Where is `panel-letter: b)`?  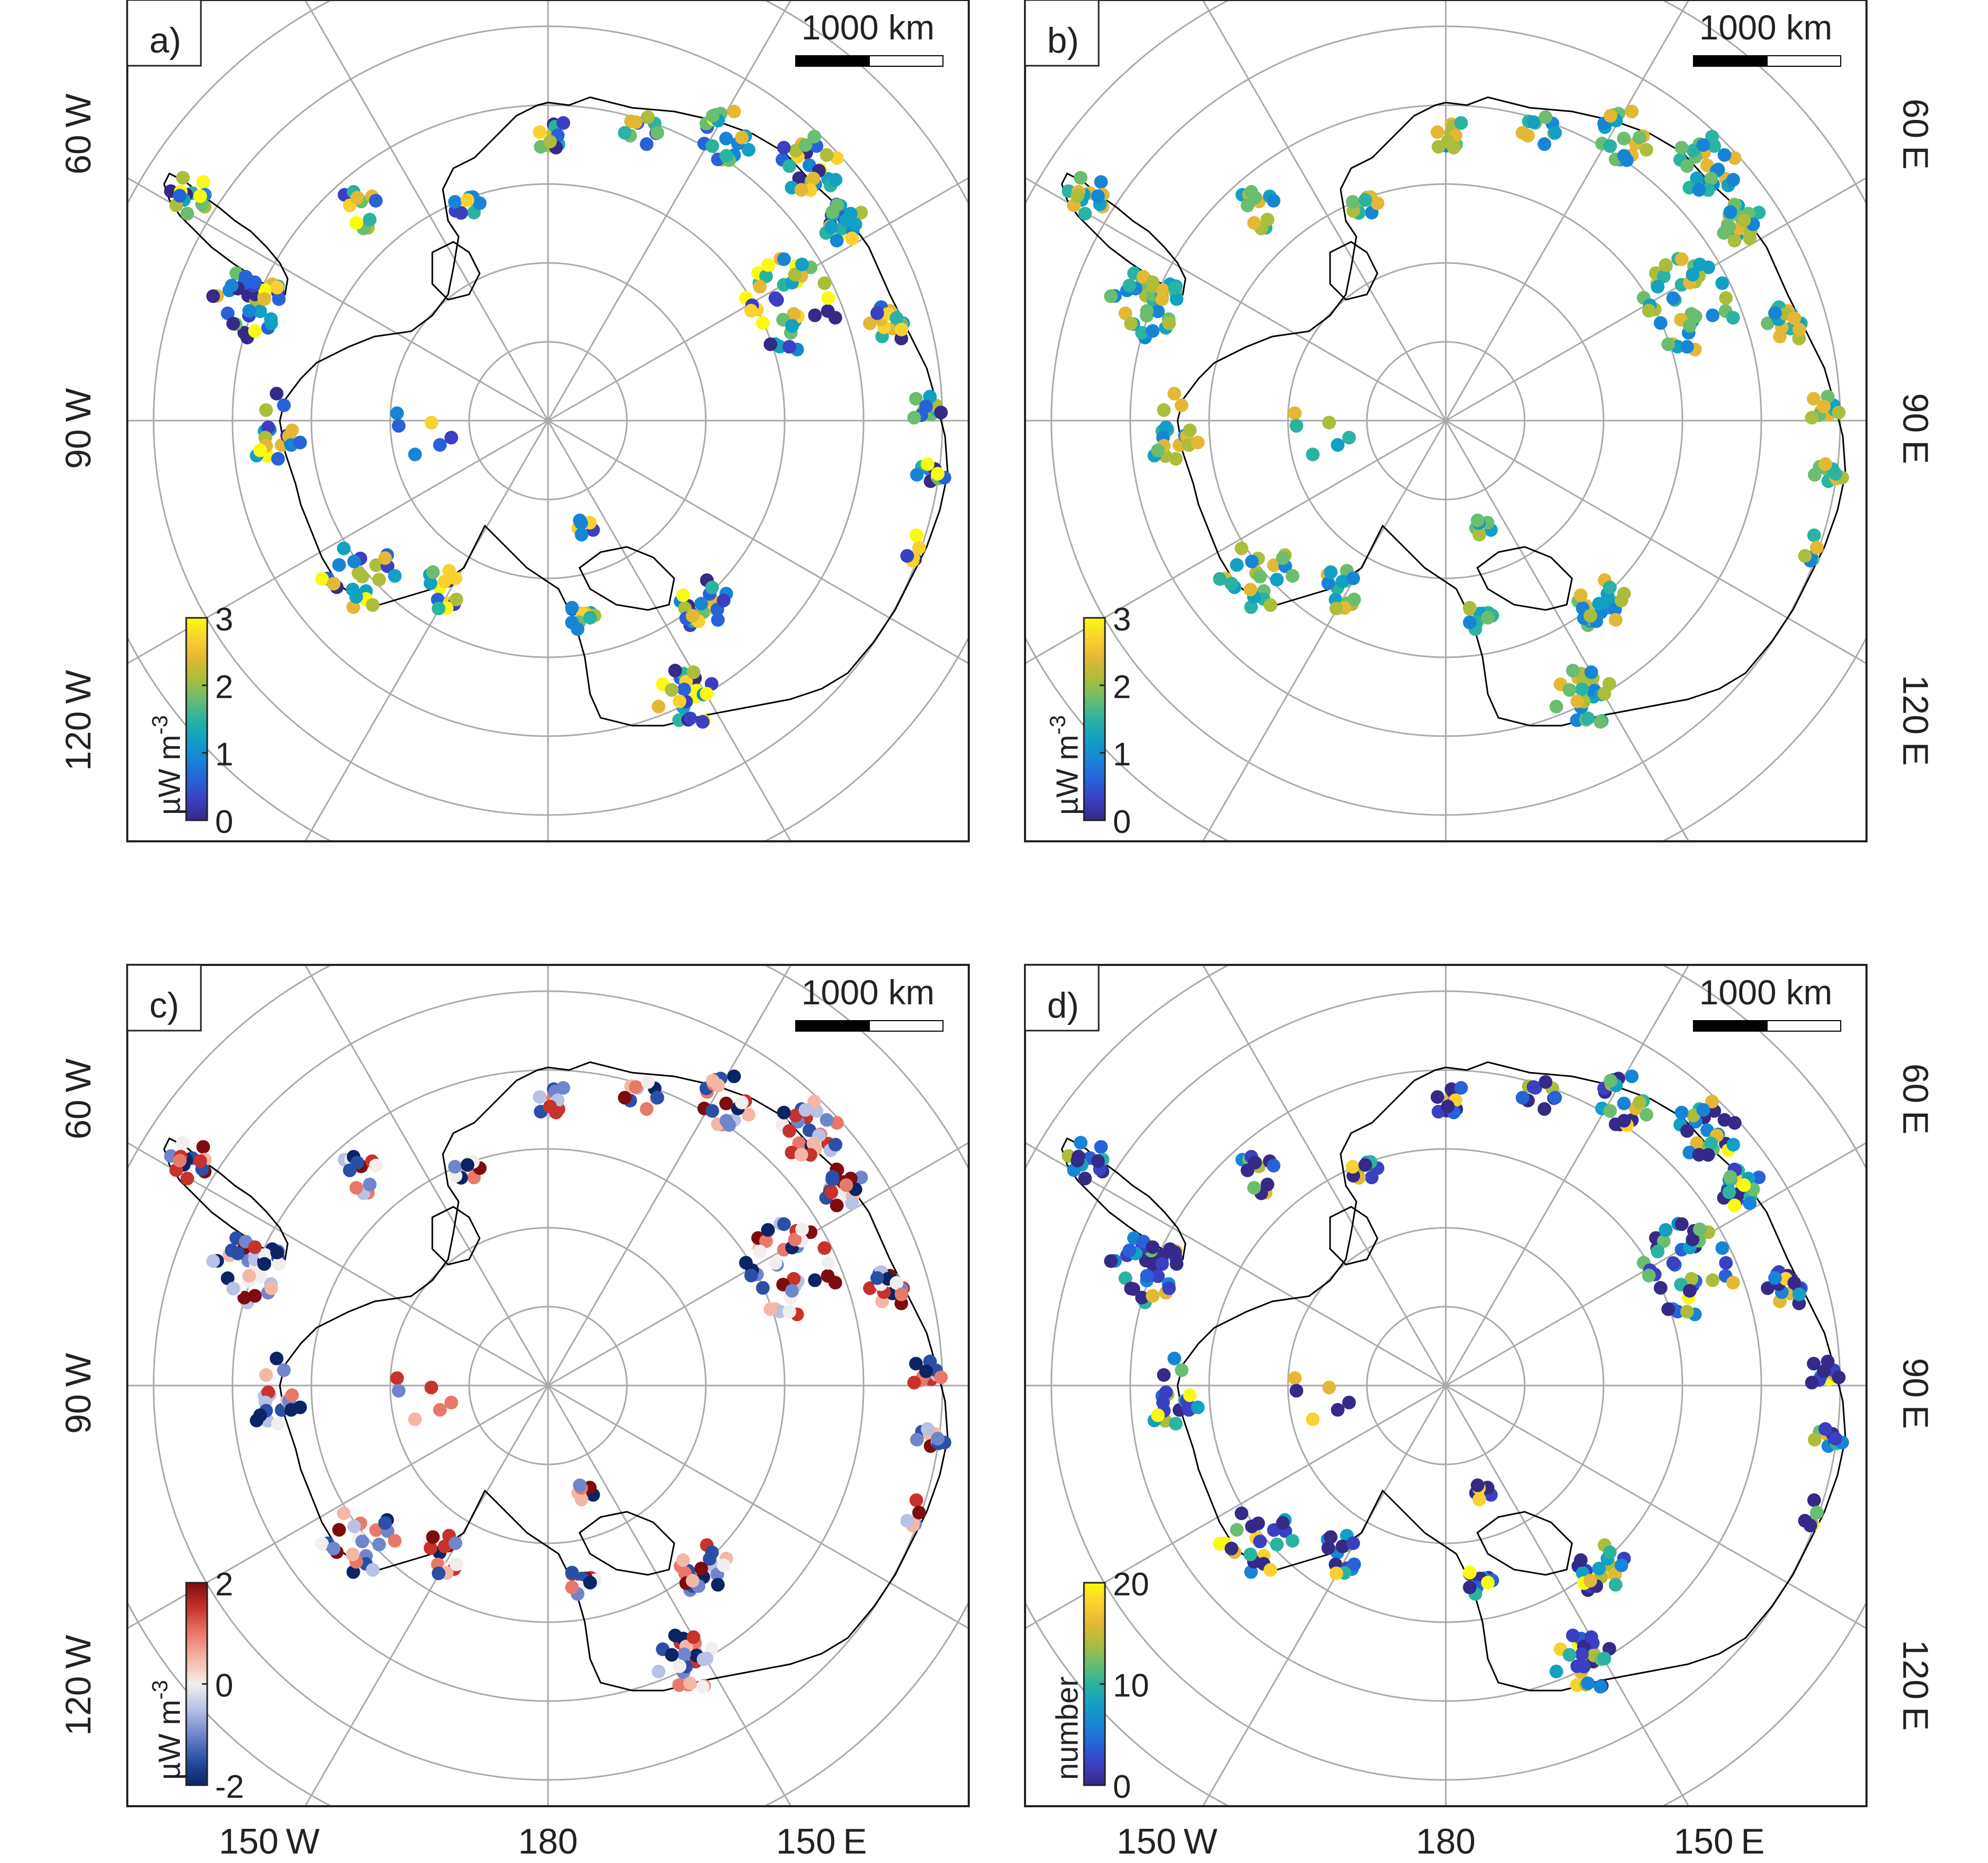 panel-letter: b) is located at coordinates (1063, 40).